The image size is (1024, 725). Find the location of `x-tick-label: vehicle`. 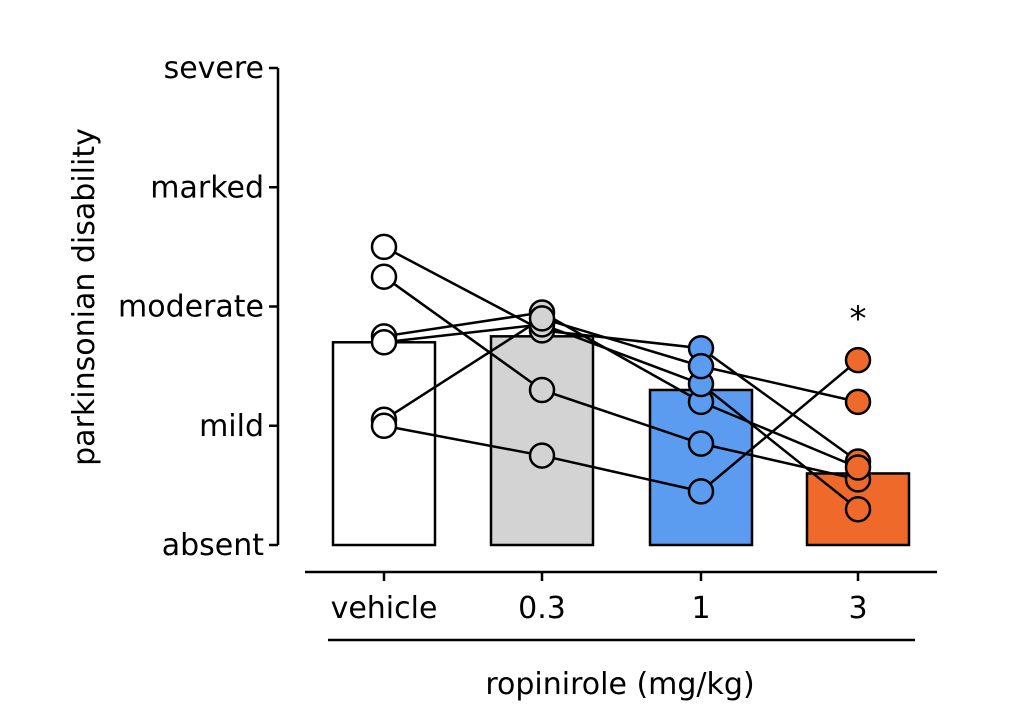

x-tick-label: vehicle is located at coordinates (384, 608).